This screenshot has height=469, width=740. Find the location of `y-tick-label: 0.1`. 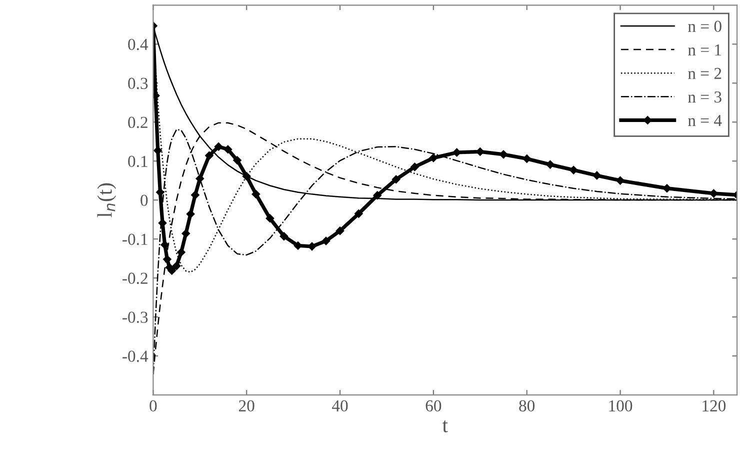

y-tick-label: 0.1 is located at coordinates (138, 162).